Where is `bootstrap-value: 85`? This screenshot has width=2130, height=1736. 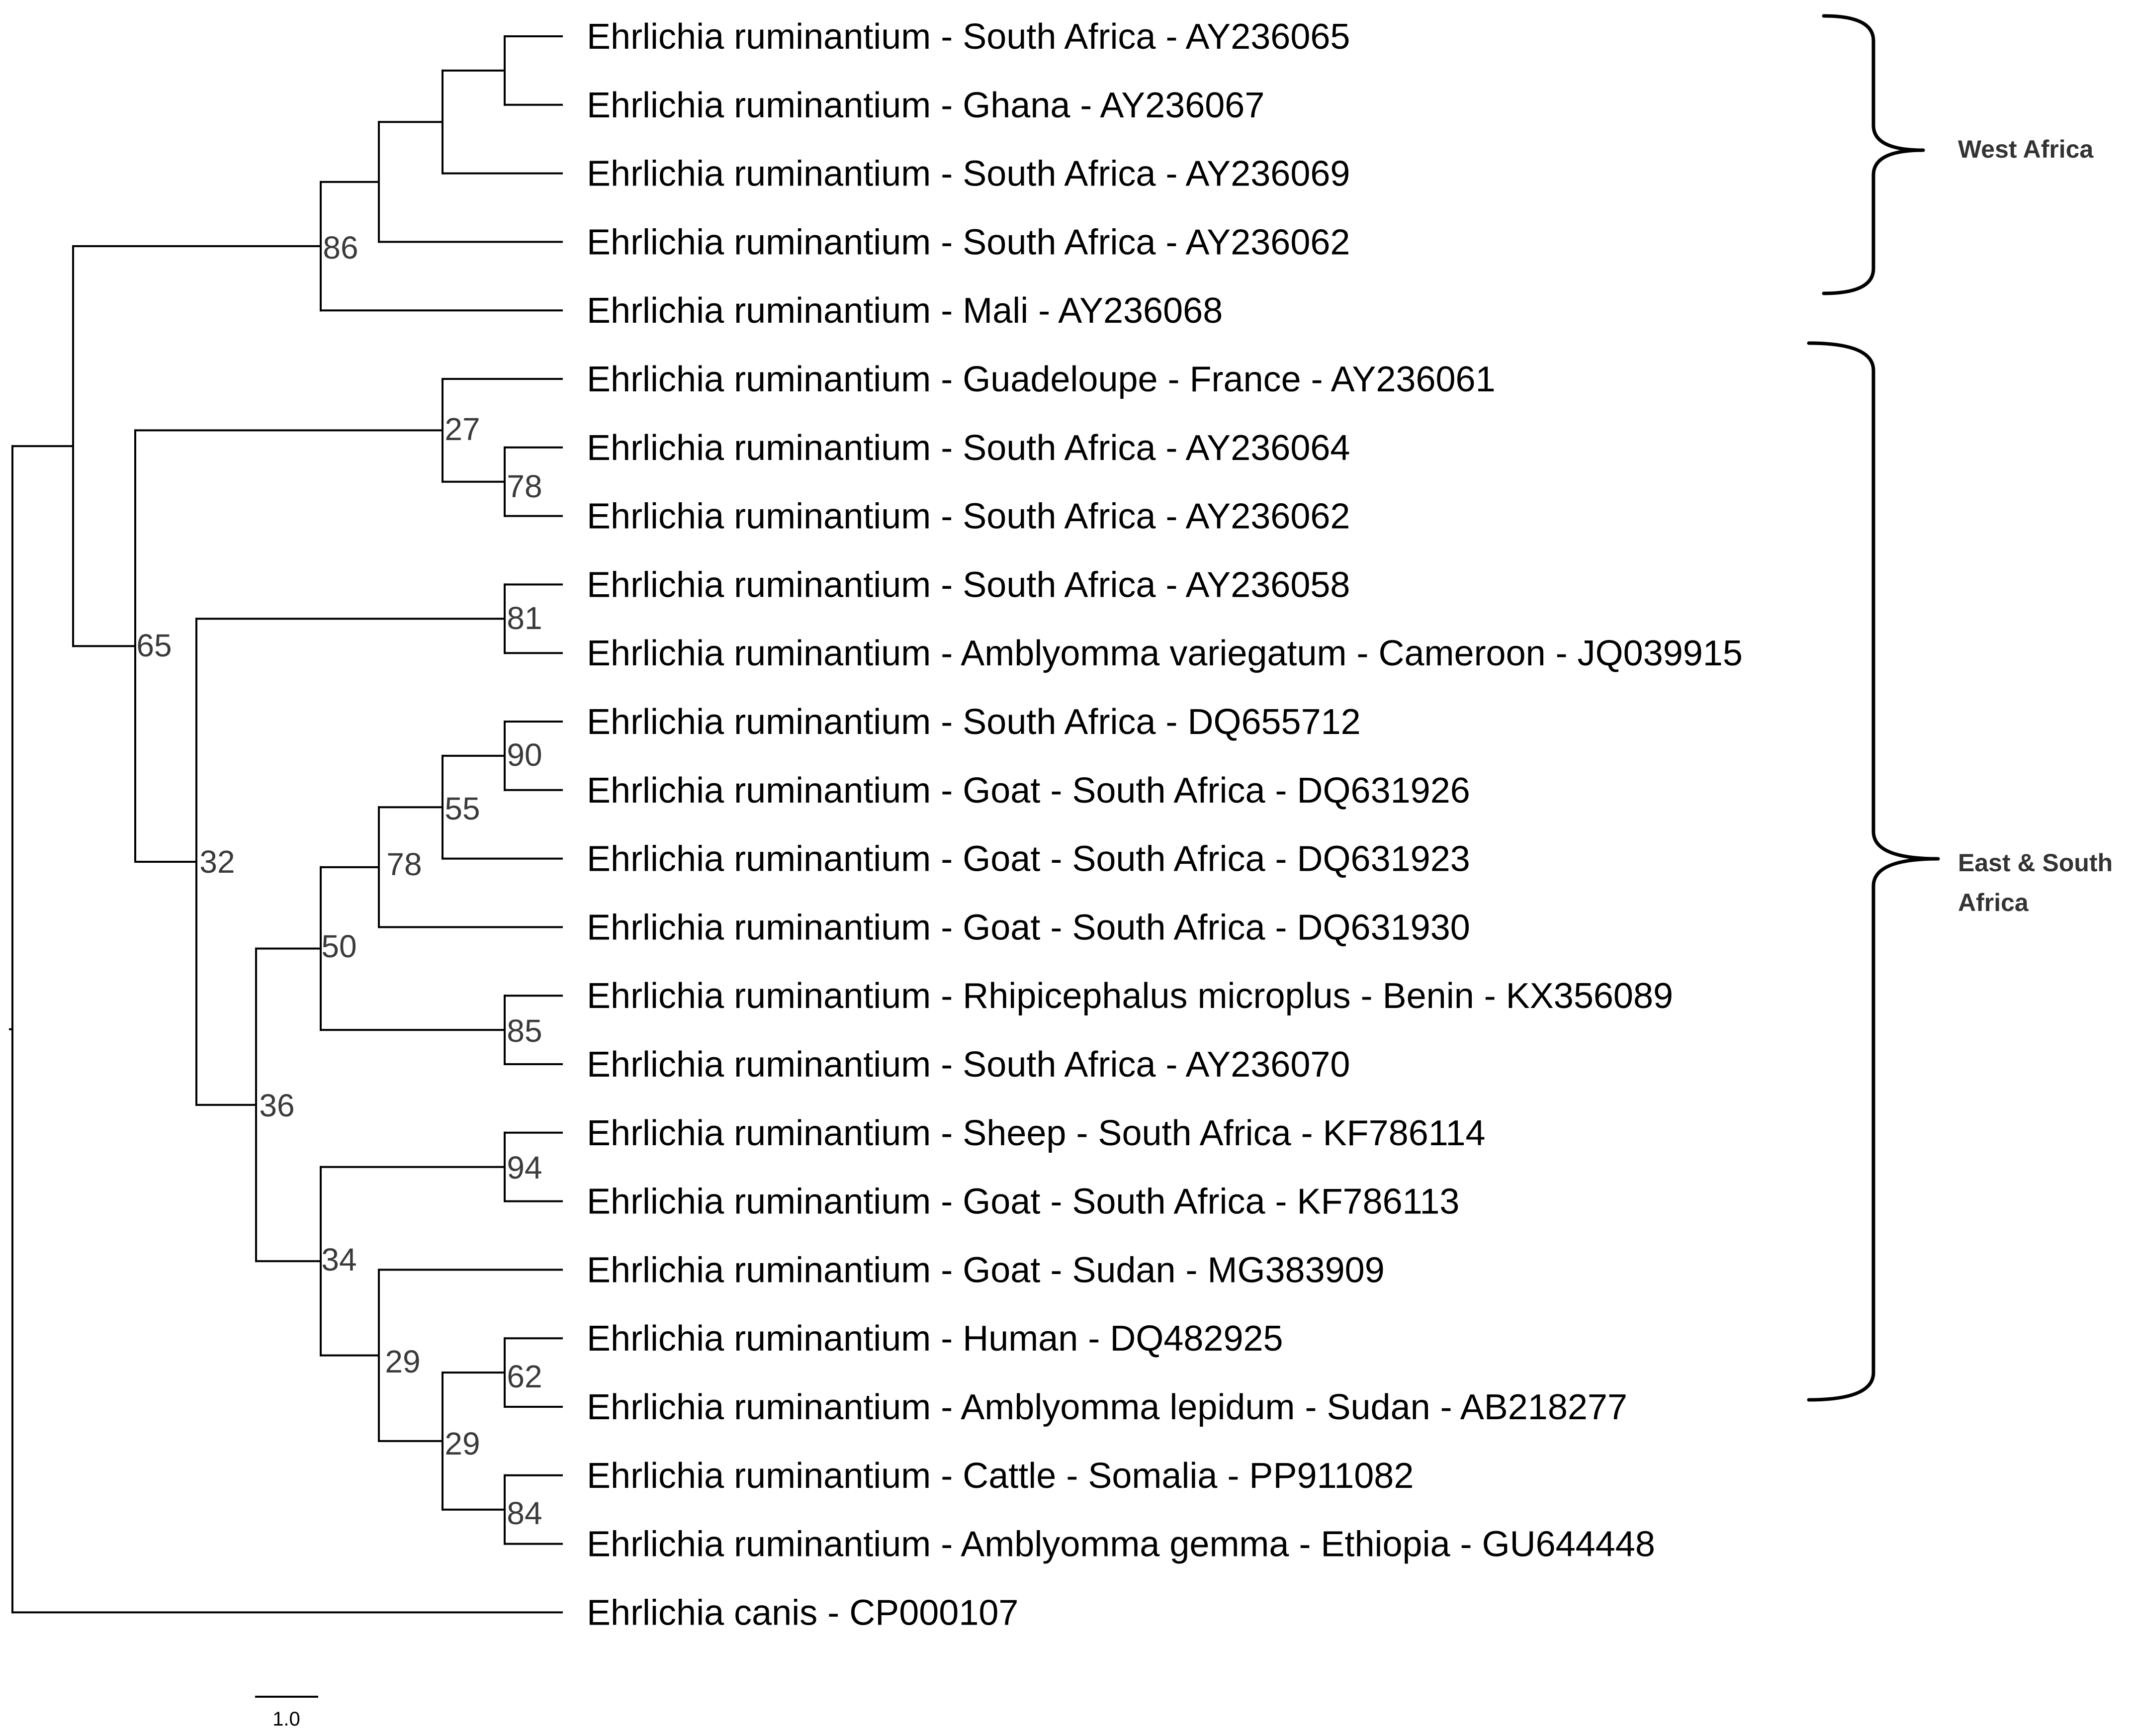
bootstrap-value: 85 is located at coordinates (524, 1031).